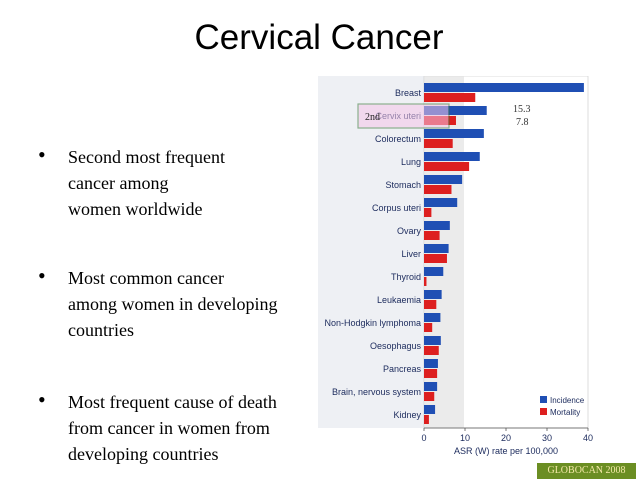 The image size is (638, 479). What do you see at coordinates (372, 117) in the screenshot?
I see `rank-label: 2nd` at bounding box center [372, 117].